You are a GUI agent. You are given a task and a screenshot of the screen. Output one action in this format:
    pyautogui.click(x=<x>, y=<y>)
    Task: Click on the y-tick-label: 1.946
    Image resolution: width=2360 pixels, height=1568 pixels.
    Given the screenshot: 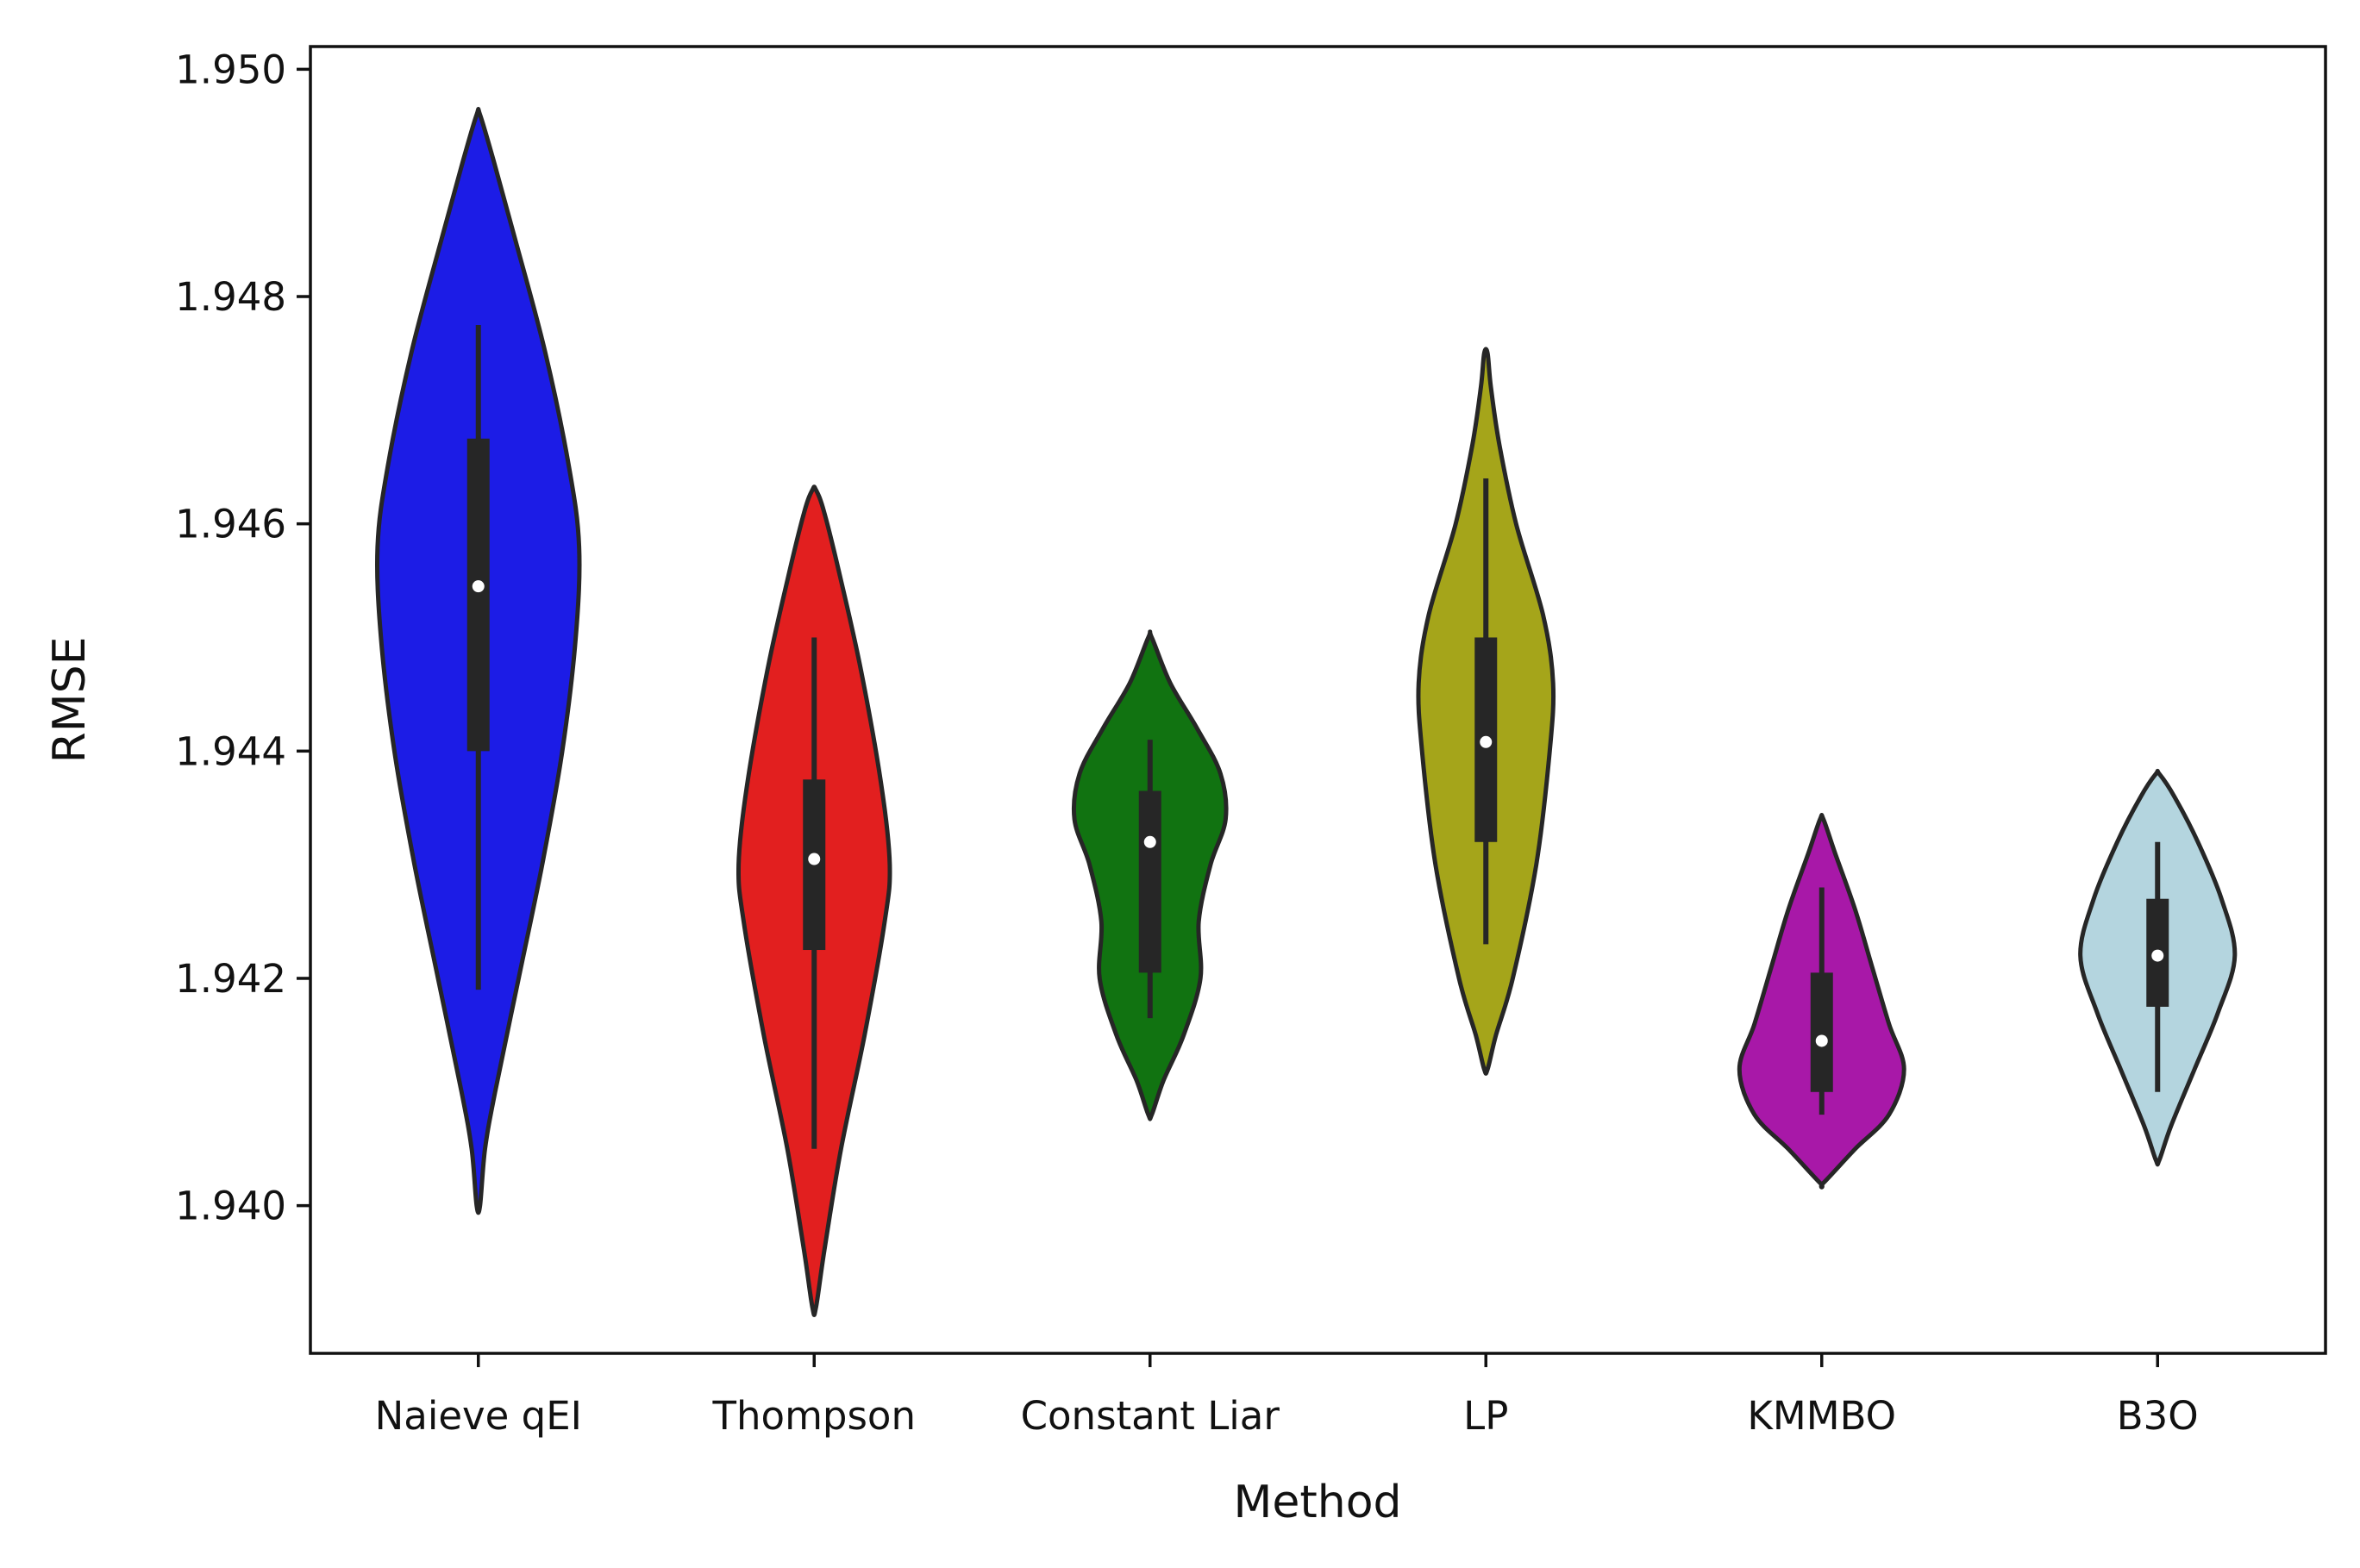 What is the action you would take?
    pyautogui.click(x=231, y=524)
    